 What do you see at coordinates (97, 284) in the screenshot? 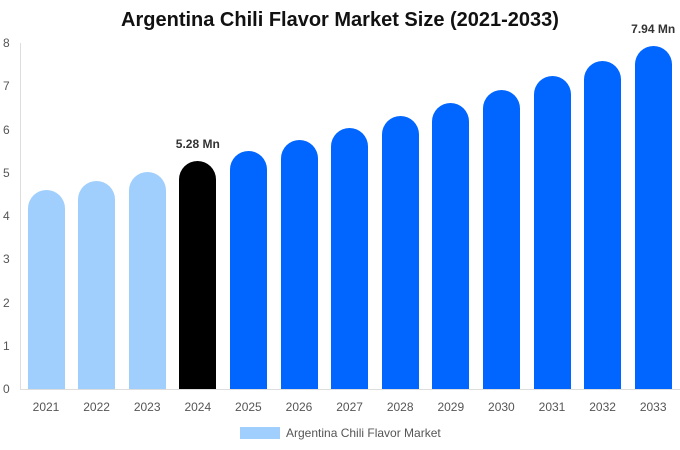
I see `bar-2022` at bounding box center [97, 284].